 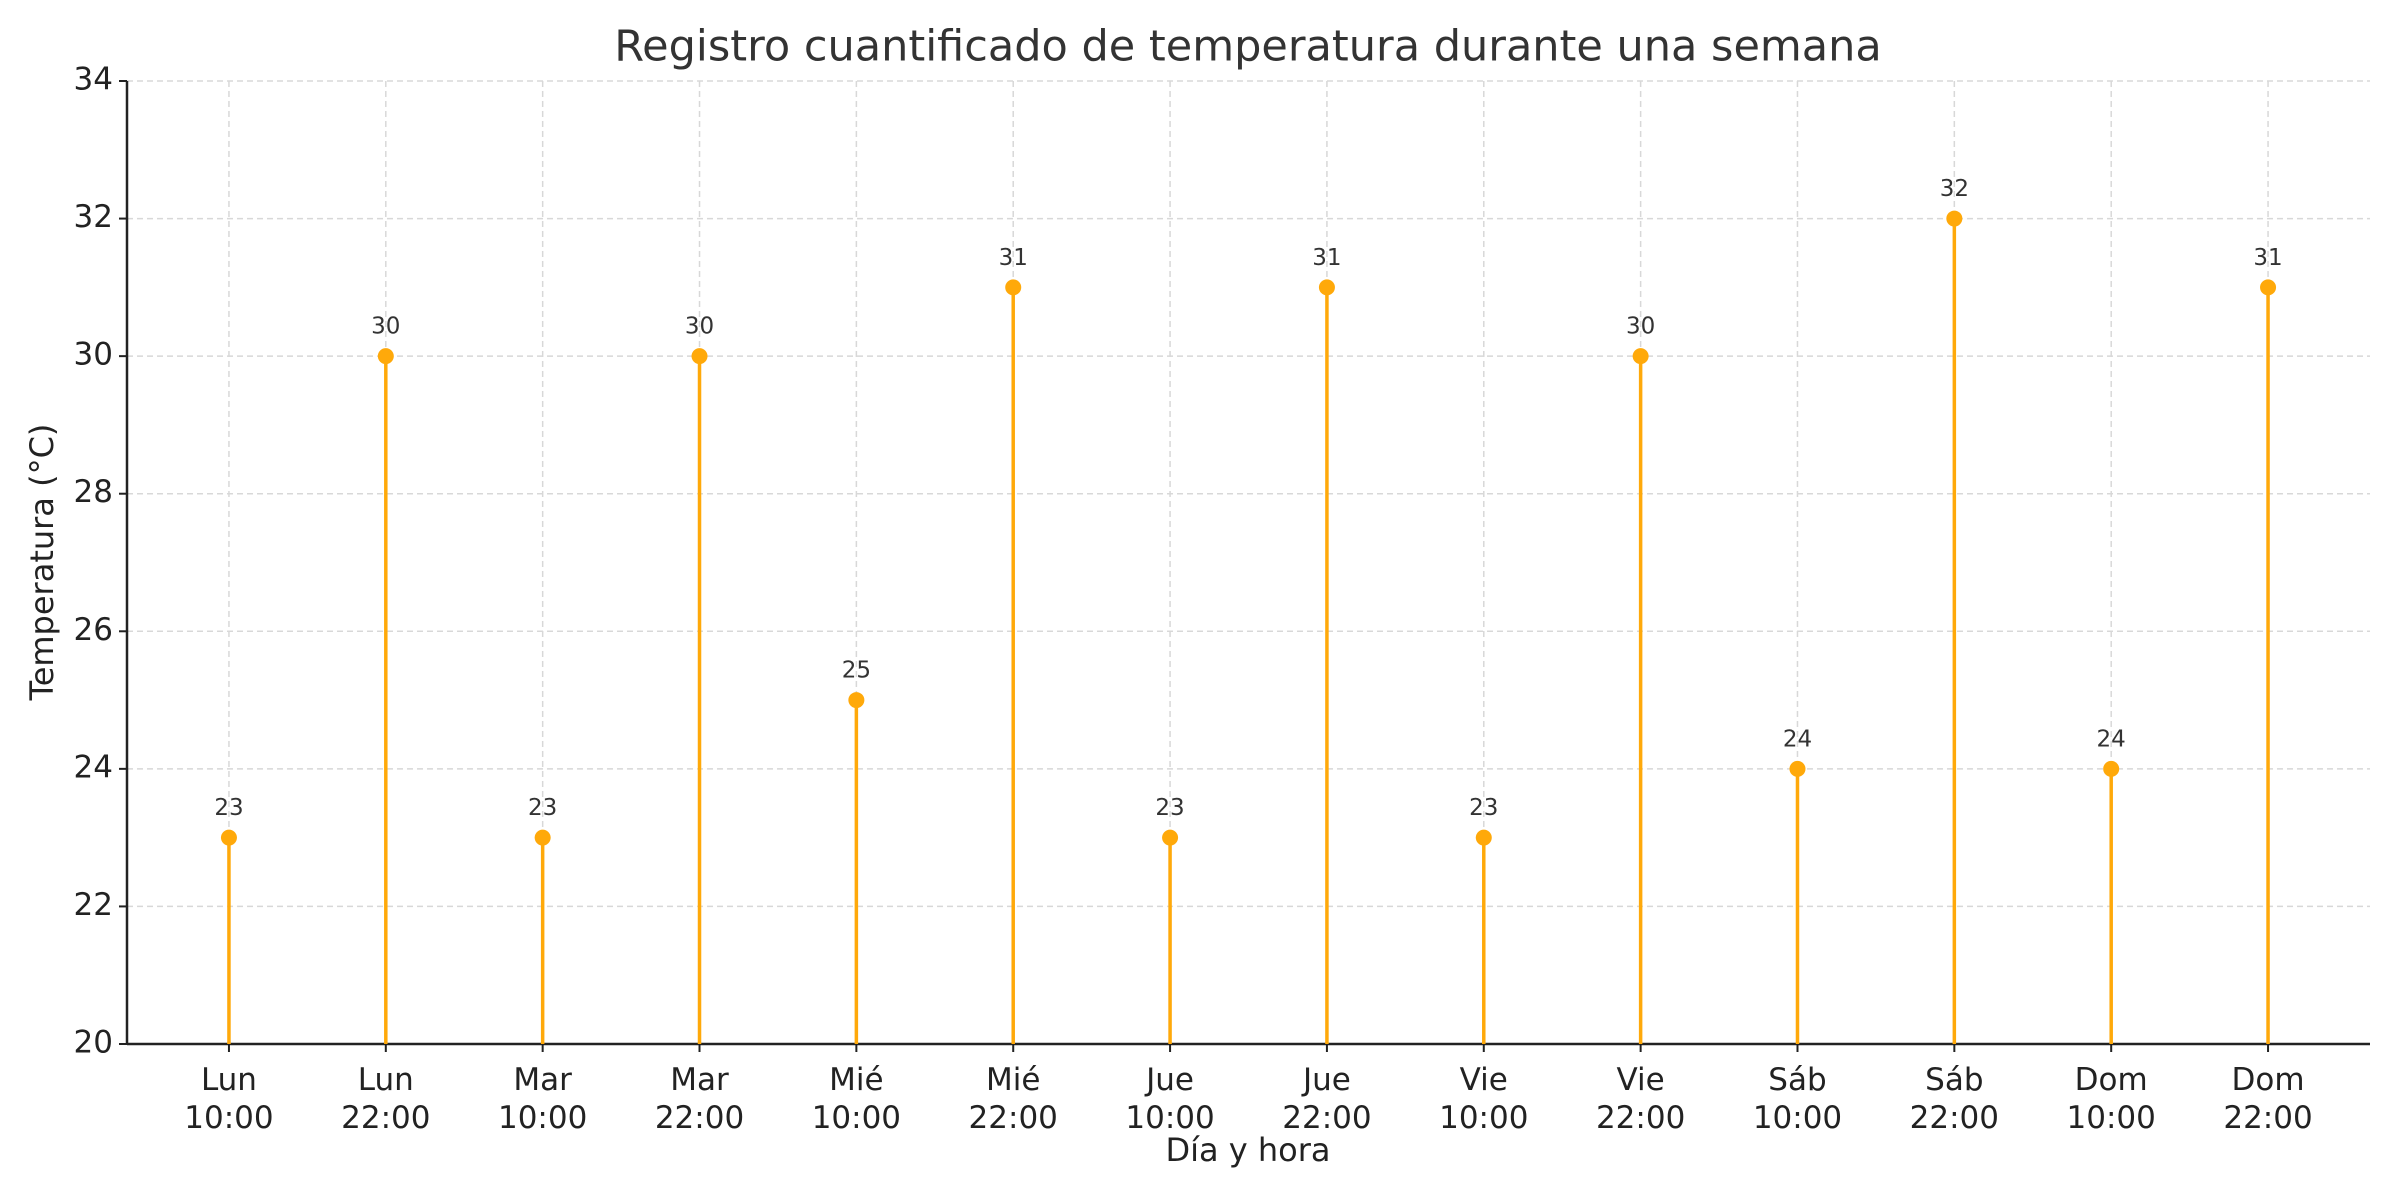 I want to click on x-tick-label: Mié 10:00, so click(x=856, y=1099).